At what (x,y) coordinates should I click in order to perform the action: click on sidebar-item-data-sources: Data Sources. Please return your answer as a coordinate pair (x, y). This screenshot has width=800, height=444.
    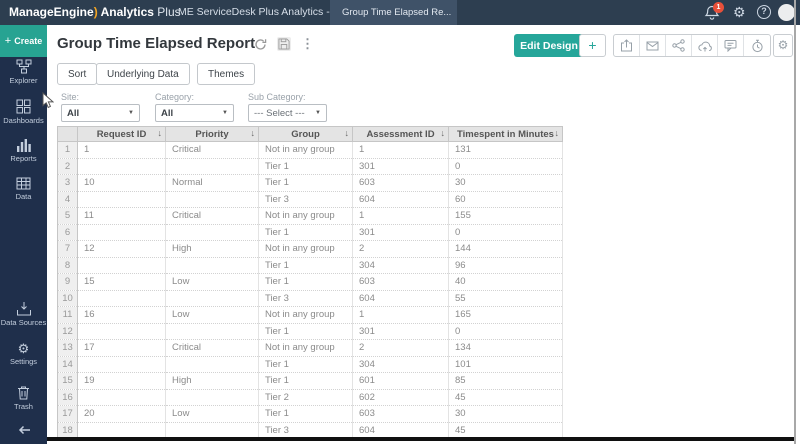
    Looking at the image, I should click on (23, 314).